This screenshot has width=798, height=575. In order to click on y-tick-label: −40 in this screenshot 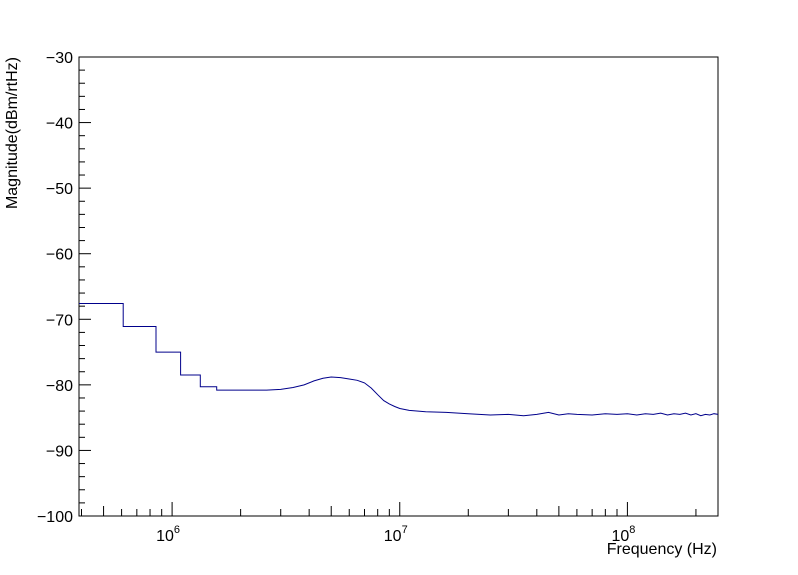, I will do `click(59, 124)`.